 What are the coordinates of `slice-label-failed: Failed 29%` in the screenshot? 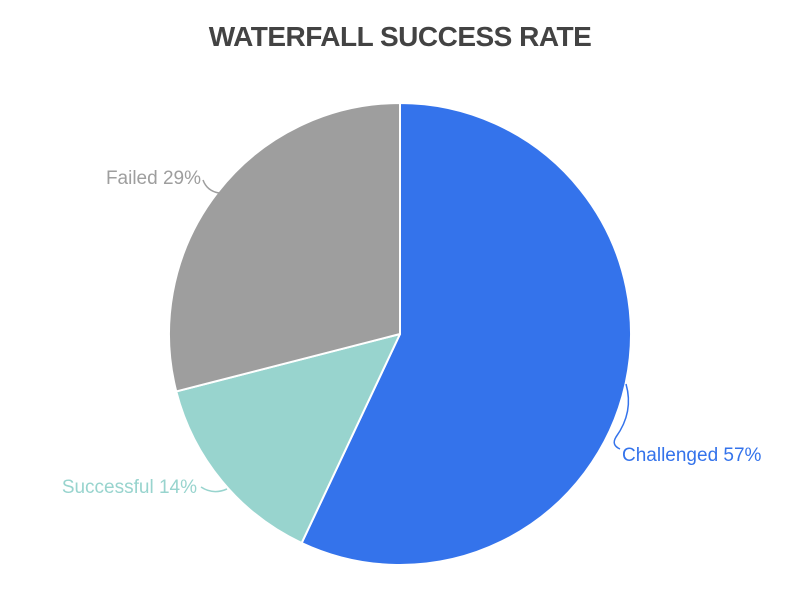 It's located at (153, 178).